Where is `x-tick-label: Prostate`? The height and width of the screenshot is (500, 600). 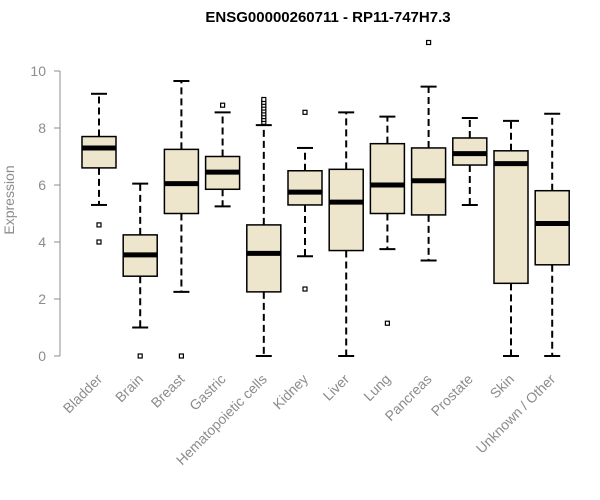 x-tick-label: Prostate is located at coordinates (452, 395).